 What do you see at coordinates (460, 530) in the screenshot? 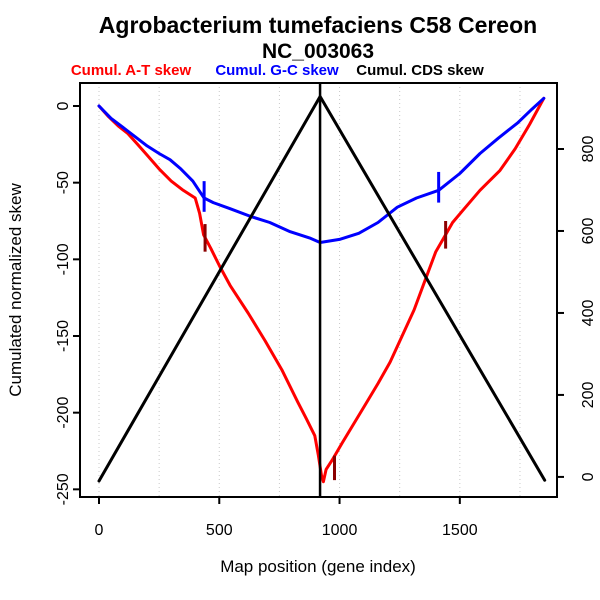
I see `x-axis-tick-label: 1500` at bounding box center [460, 530].